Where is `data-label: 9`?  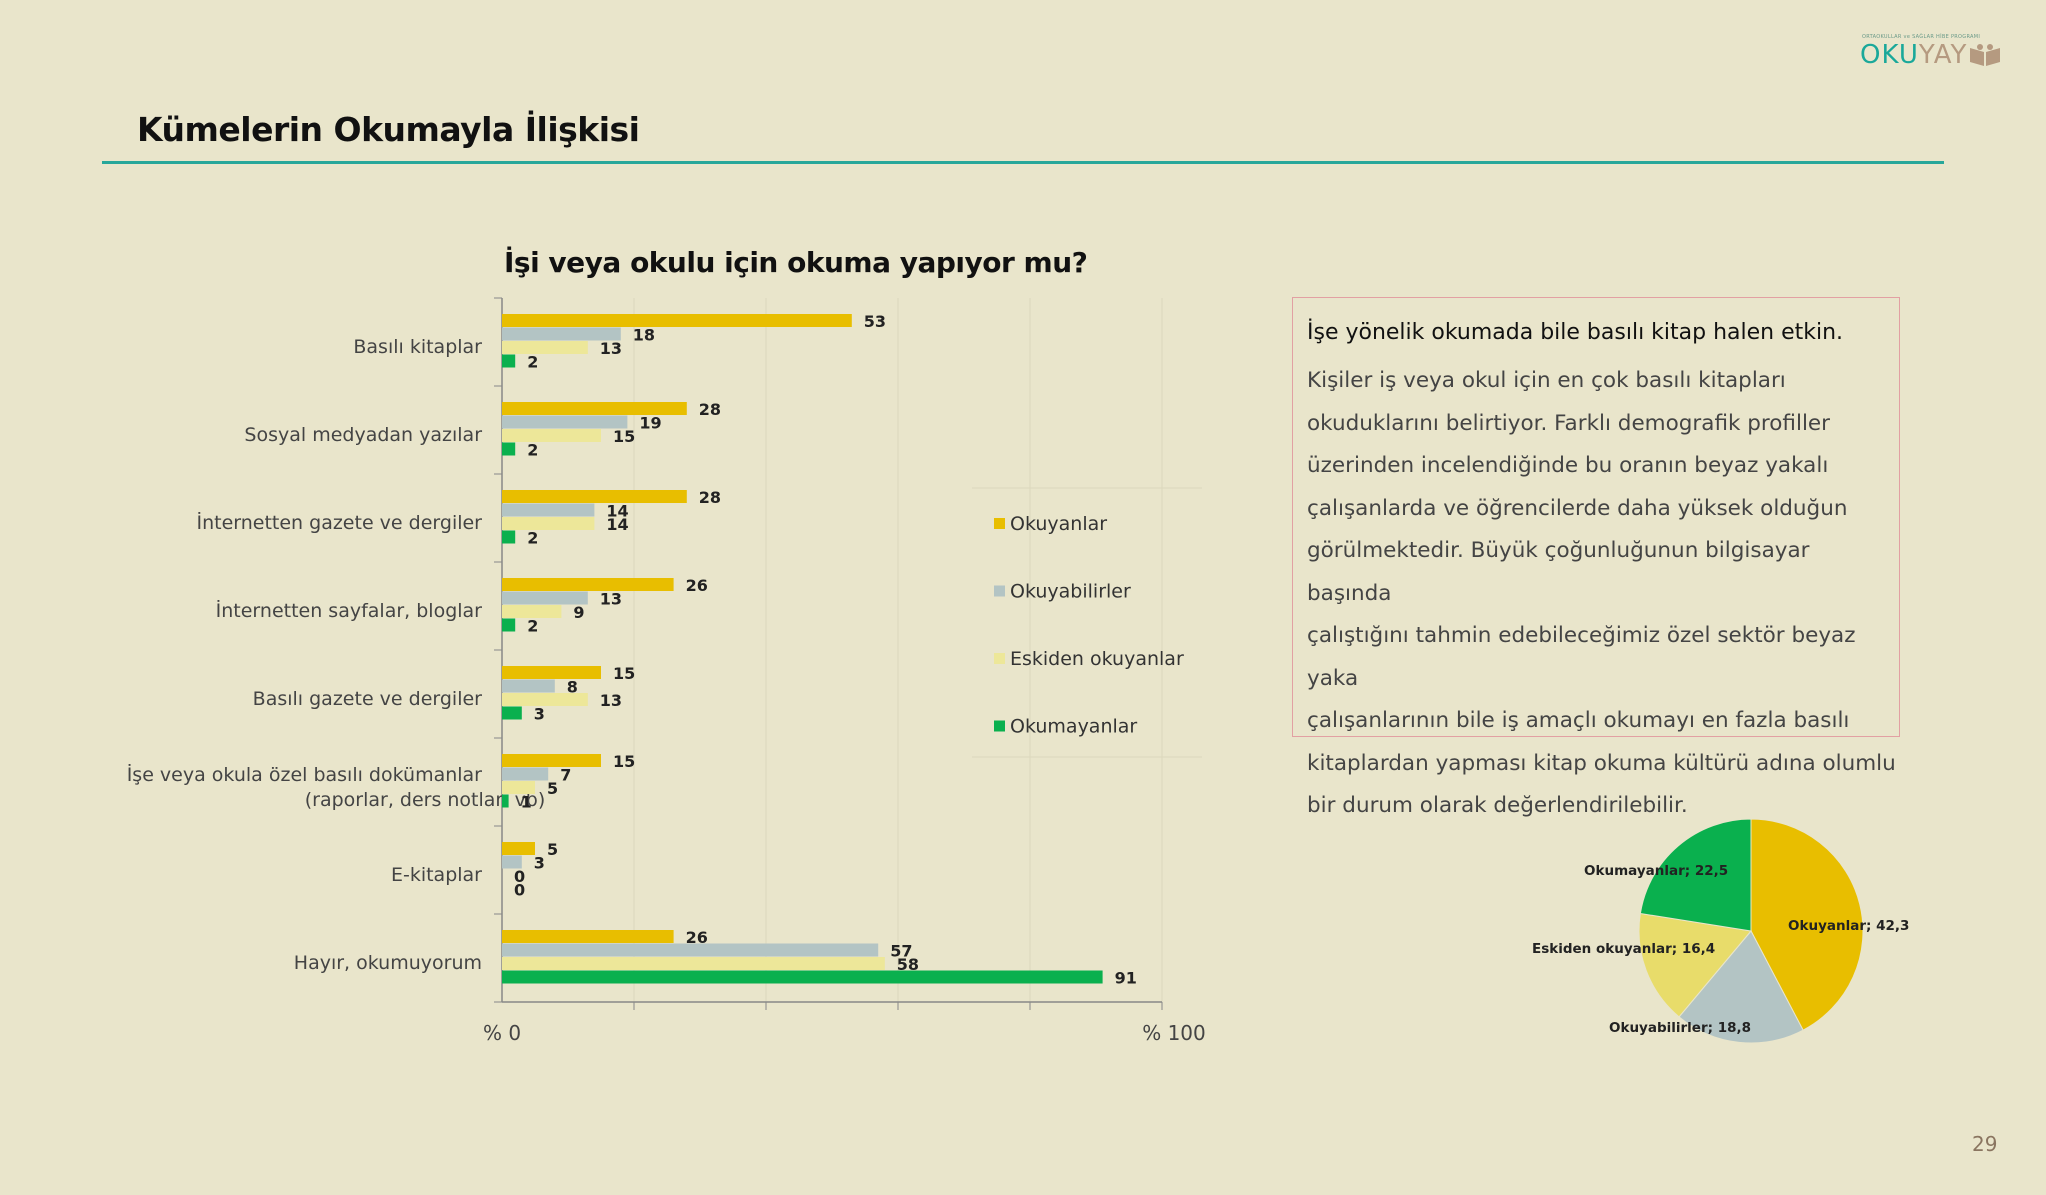 data-label: 9 is located at coordinates (578, 612).